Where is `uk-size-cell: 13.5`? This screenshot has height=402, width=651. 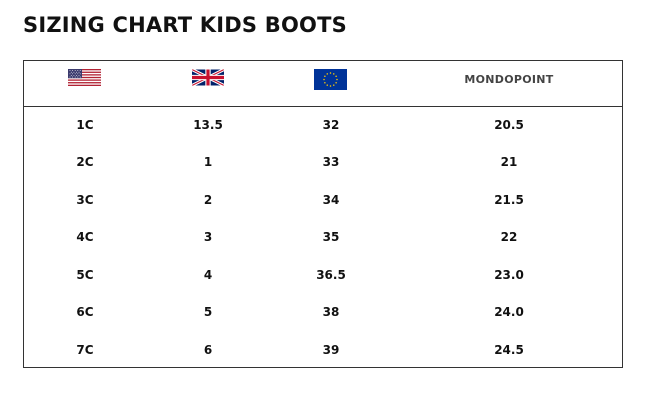 uk-size-cell: 13.5 is located at coordinates (208, 125).